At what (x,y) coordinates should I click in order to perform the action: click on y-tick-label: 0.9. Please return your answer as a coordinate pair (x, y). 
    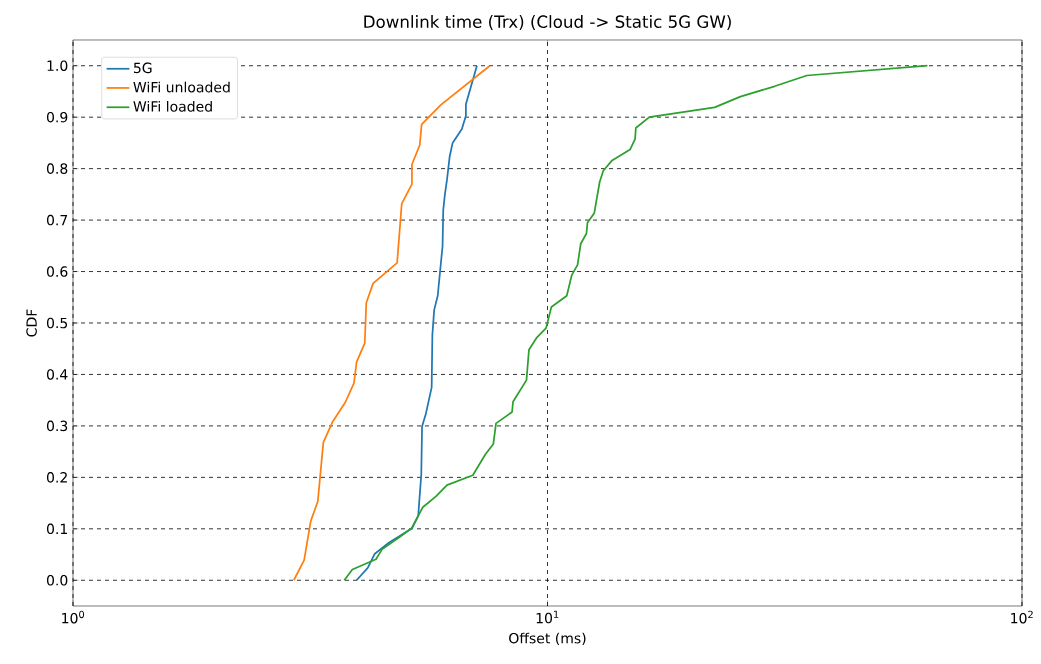
    Looking at the image, I should click on (57, 117).